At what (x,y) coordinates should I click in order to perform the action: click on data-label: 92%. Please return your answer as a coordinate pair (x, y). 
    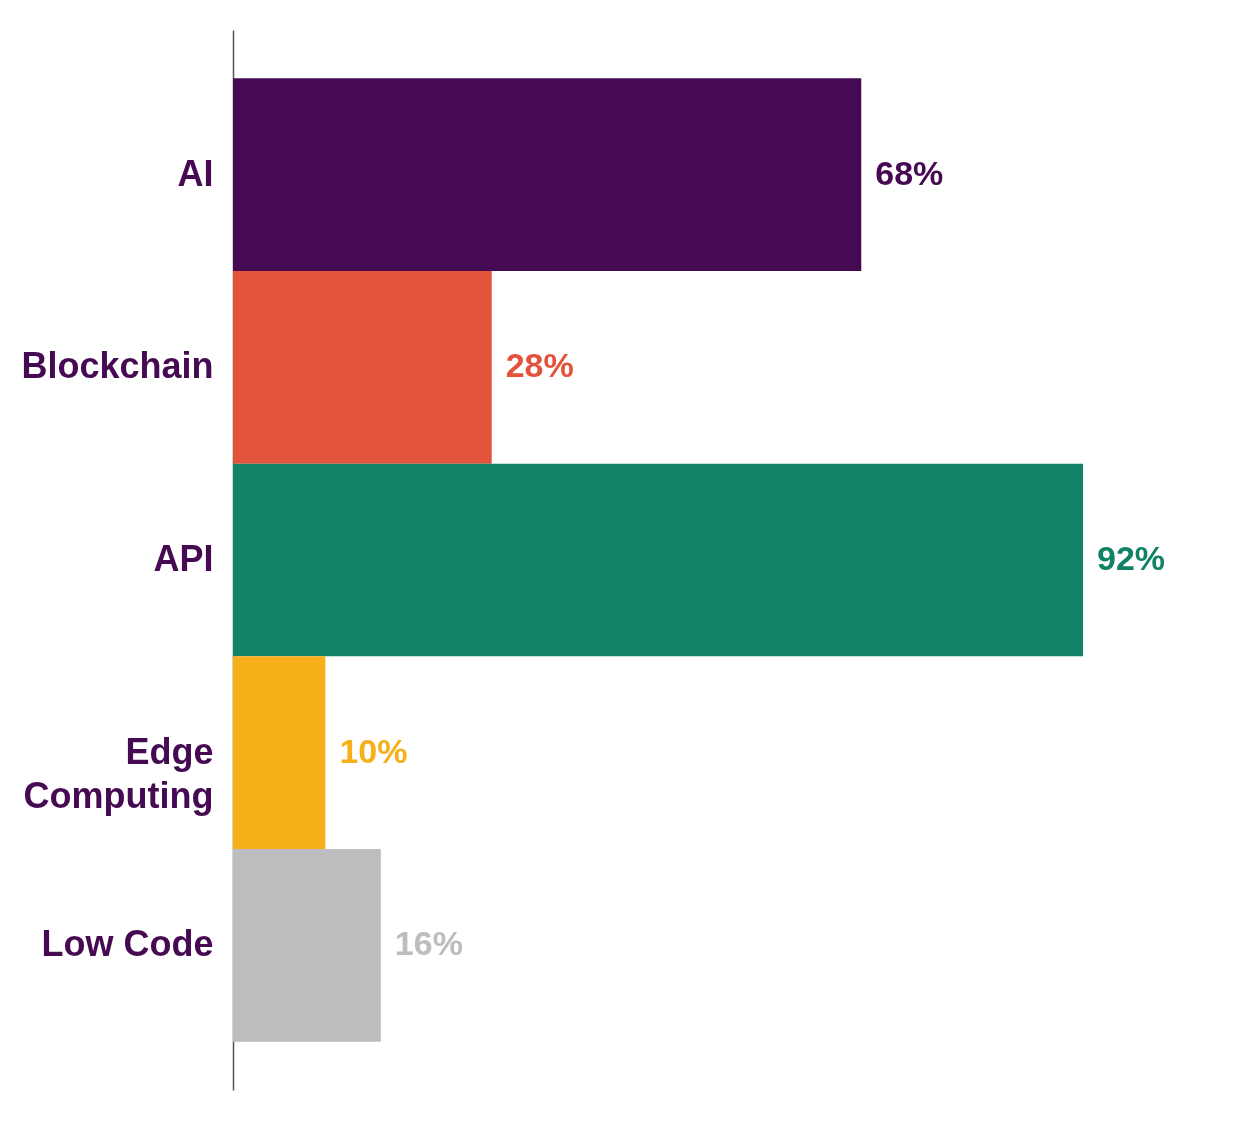
    Looking at the image, I should click on (1131, 558).